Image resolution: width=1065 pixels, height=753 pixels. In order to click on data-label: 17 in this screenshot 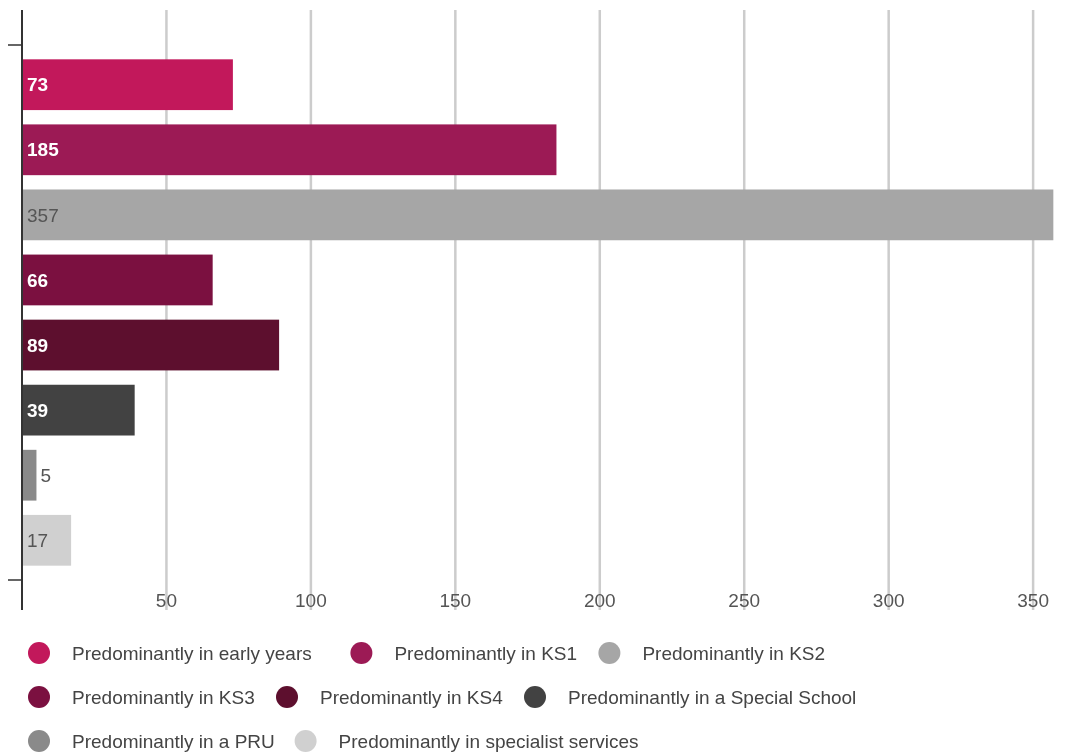, I will do `click(38, 540)`.